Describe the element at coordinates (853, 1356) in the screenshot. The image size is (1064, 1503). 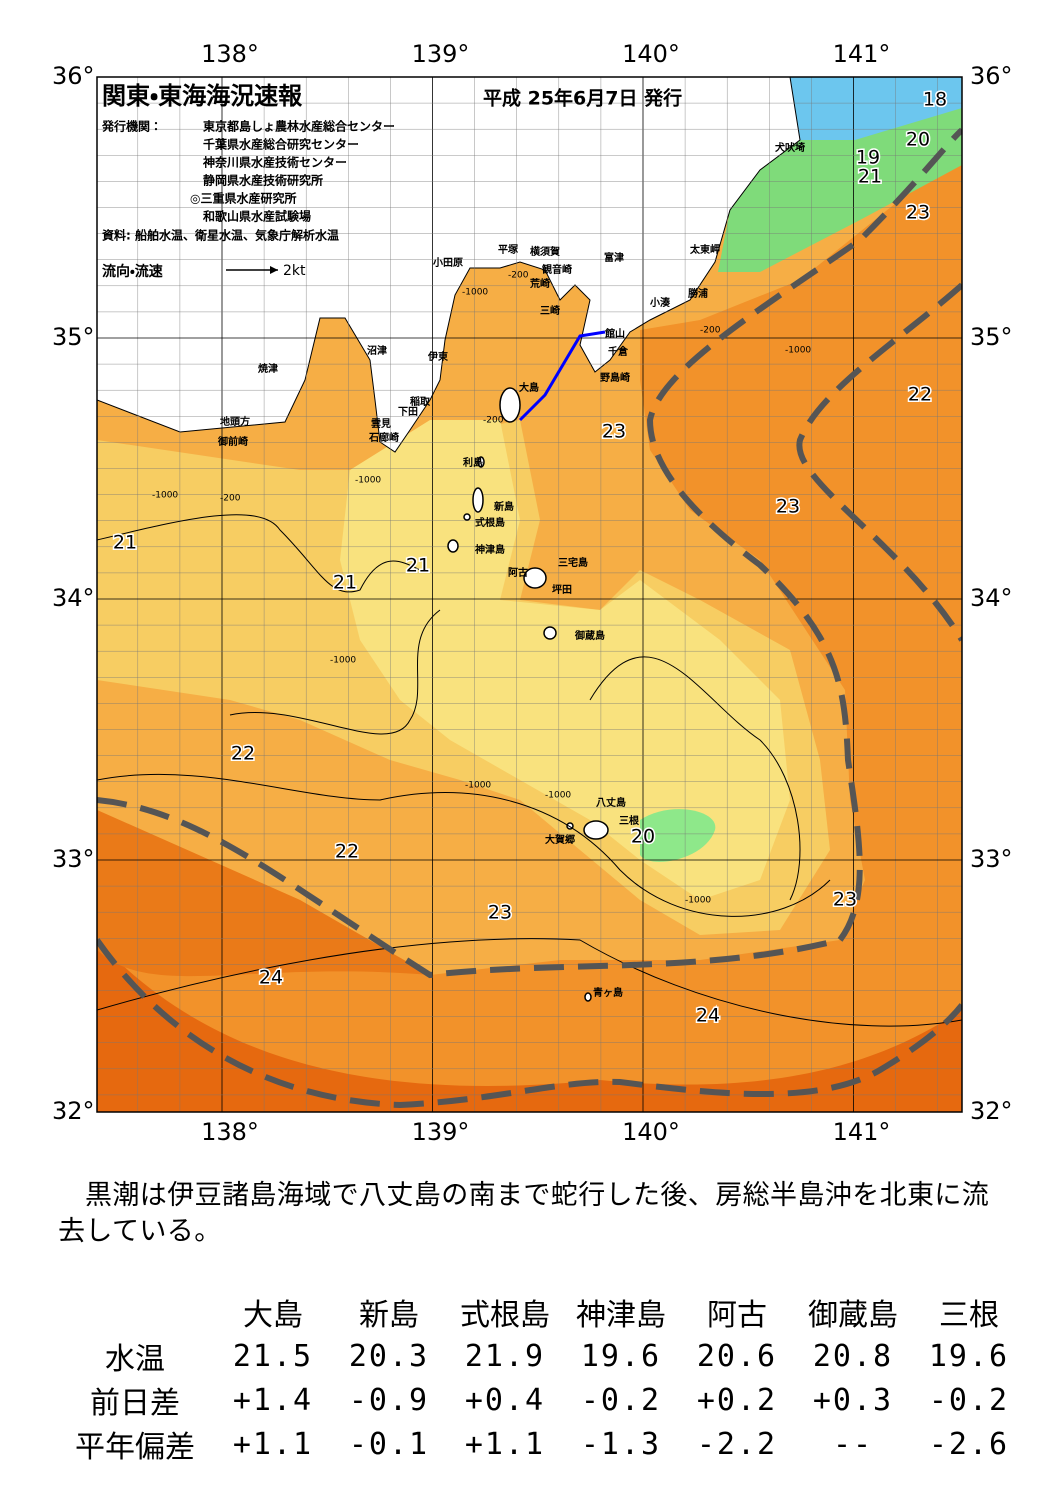
I see `table-cell: 20.8` at that location.